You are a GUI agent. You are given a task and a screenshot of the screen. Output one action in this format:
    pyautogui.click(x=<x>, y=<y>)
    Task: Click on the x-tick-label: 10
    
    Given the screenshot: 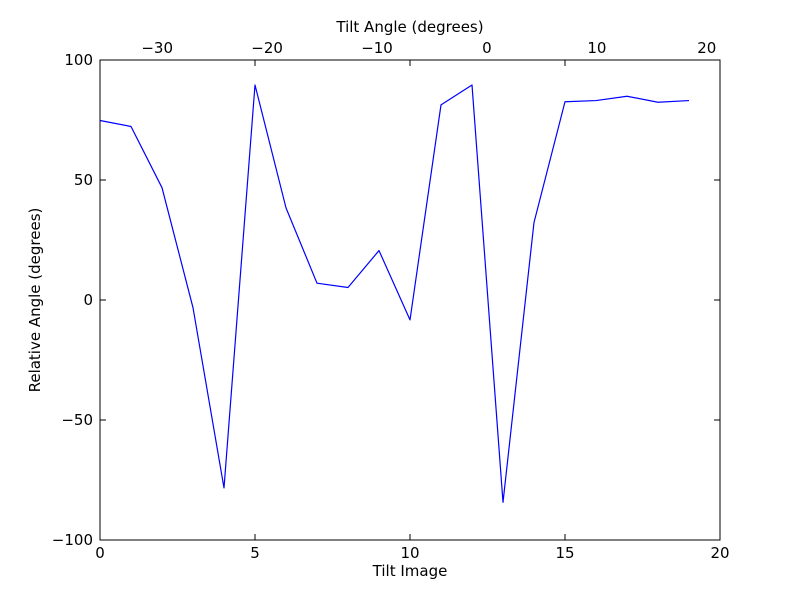 What is the action you would take?
    pyautogui.click(x=409, y=553)
    